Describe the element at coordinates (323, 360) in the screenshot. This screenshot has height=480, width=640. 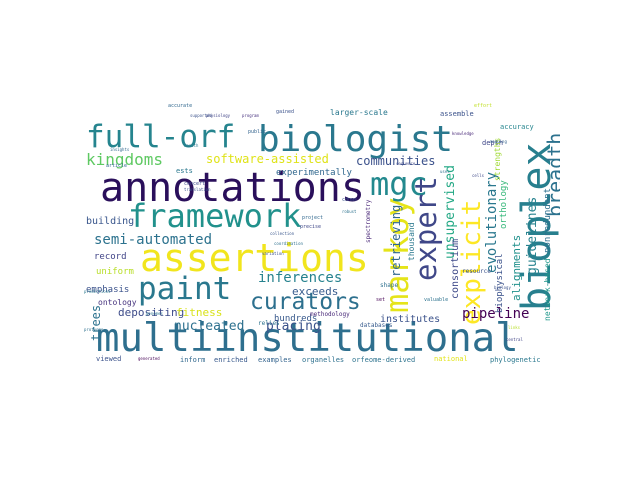
I see `word: organelles` at that location.